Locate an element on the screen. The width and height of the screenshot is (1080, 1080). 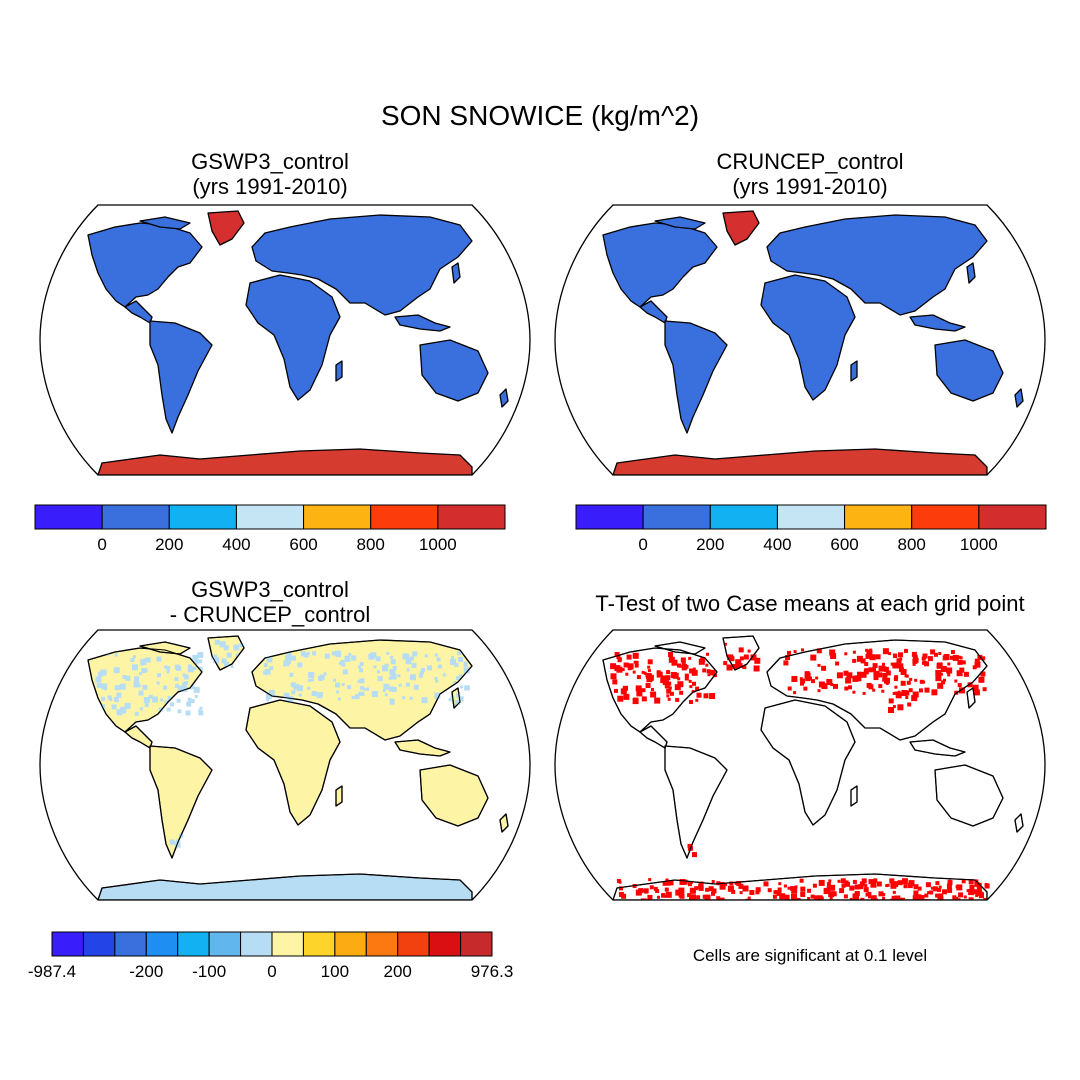
land-south-america is located at coordinates (696, 377).